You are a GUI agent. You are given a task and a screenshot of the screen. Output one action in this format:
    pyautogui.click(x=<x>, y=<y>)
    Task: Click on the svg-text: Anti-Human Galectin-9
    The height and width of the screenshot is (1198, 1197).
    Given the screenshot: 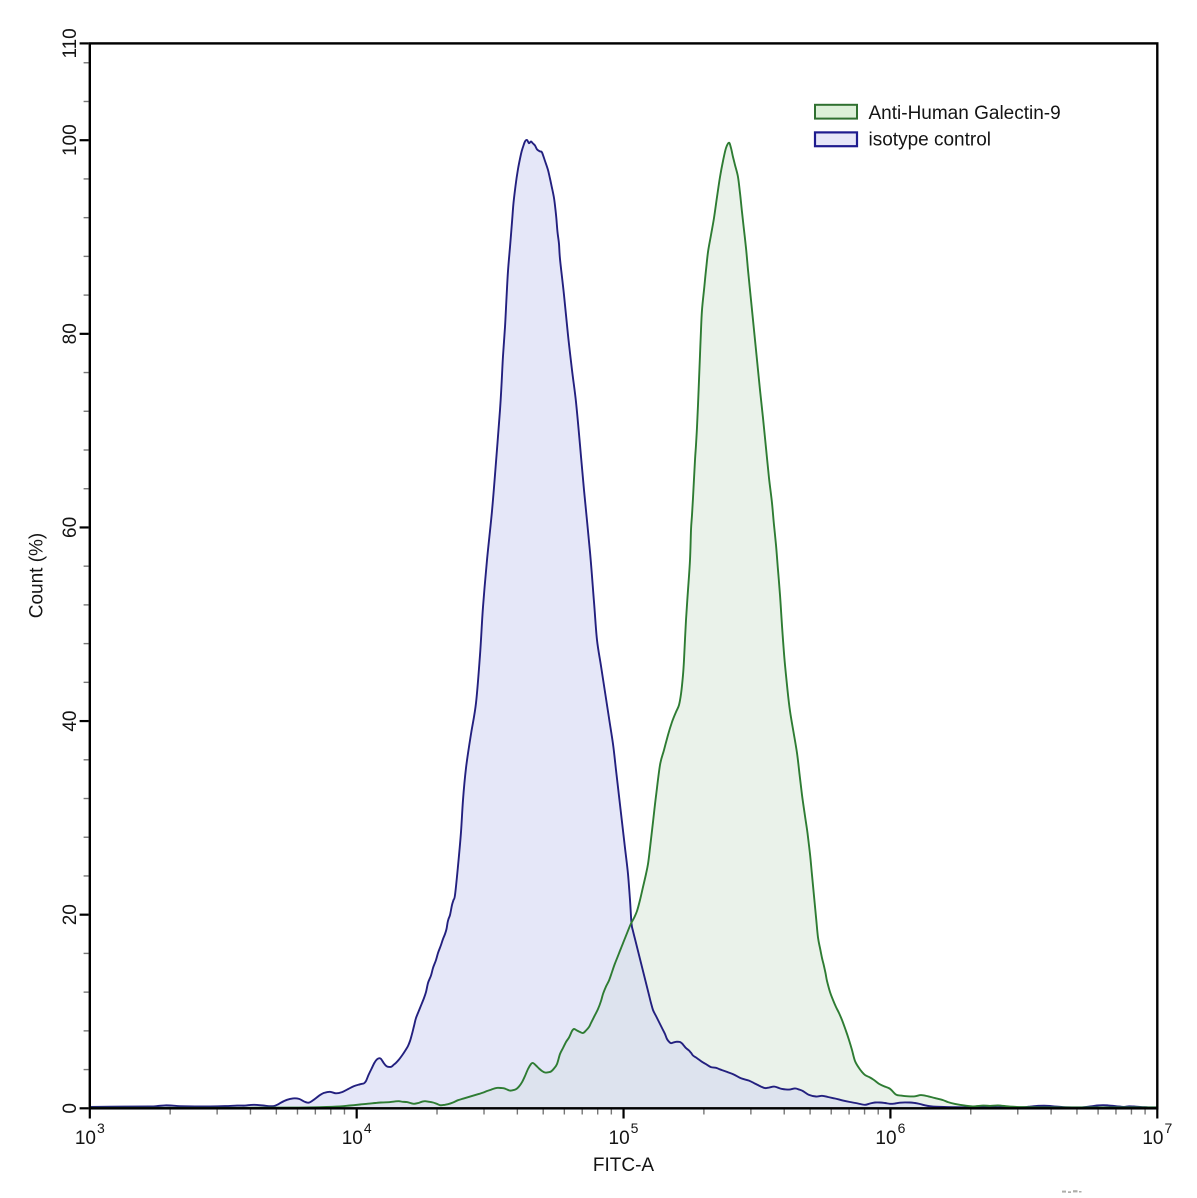 What is the action you would take?
    pyautogui.click(x=965, y=113)
    